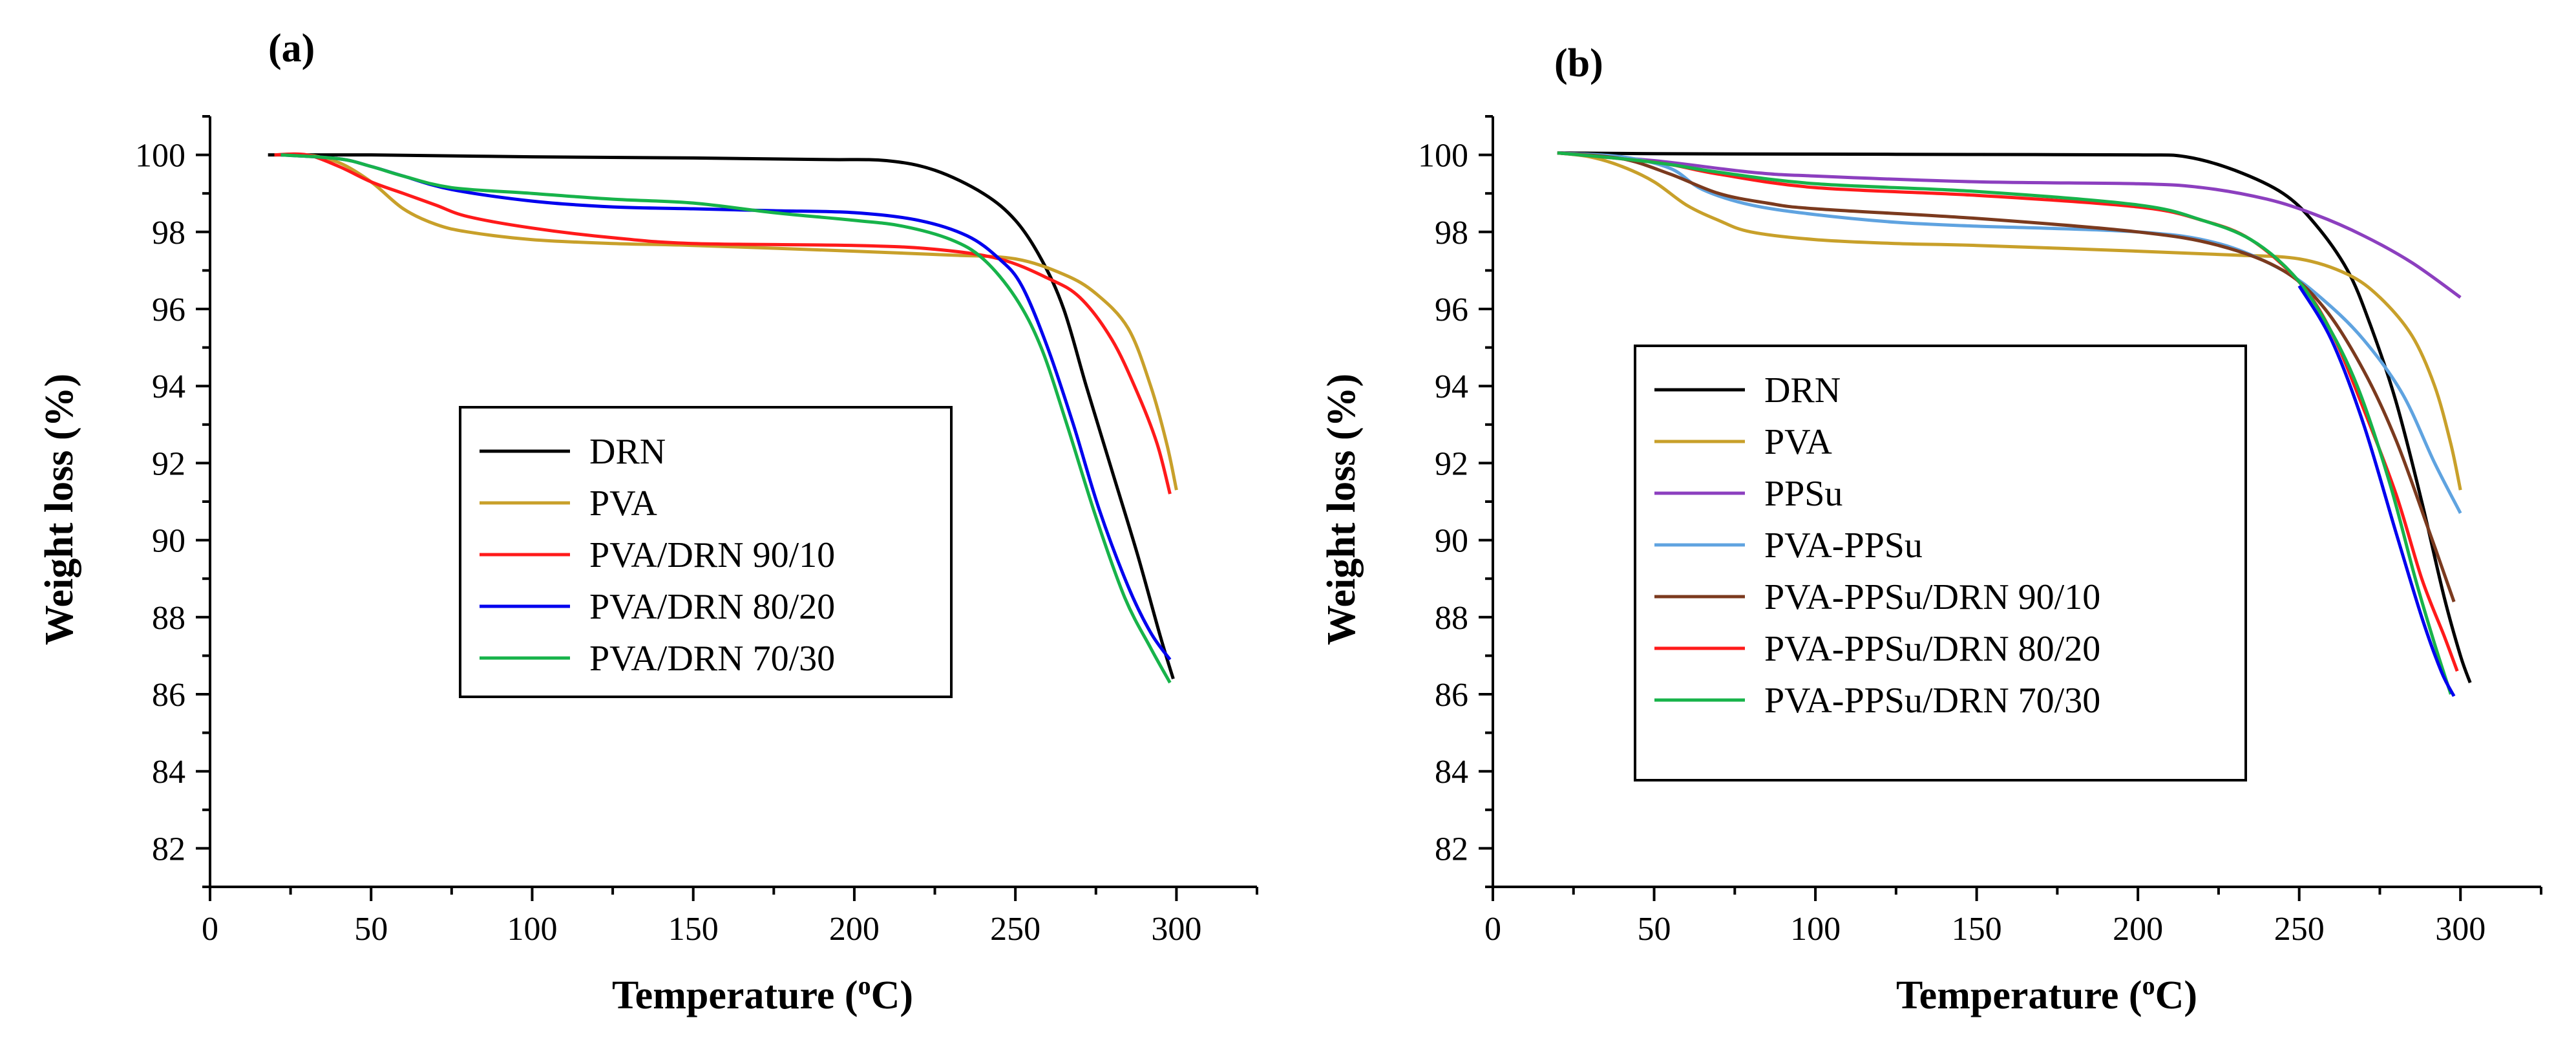 The height and width of the screenshot is (1042, 2576). What do you see at coordinates (1451, 464) in the screenshot?
I see `panel-b-y-tick-label: 92` at bounding box center [1451, 464].